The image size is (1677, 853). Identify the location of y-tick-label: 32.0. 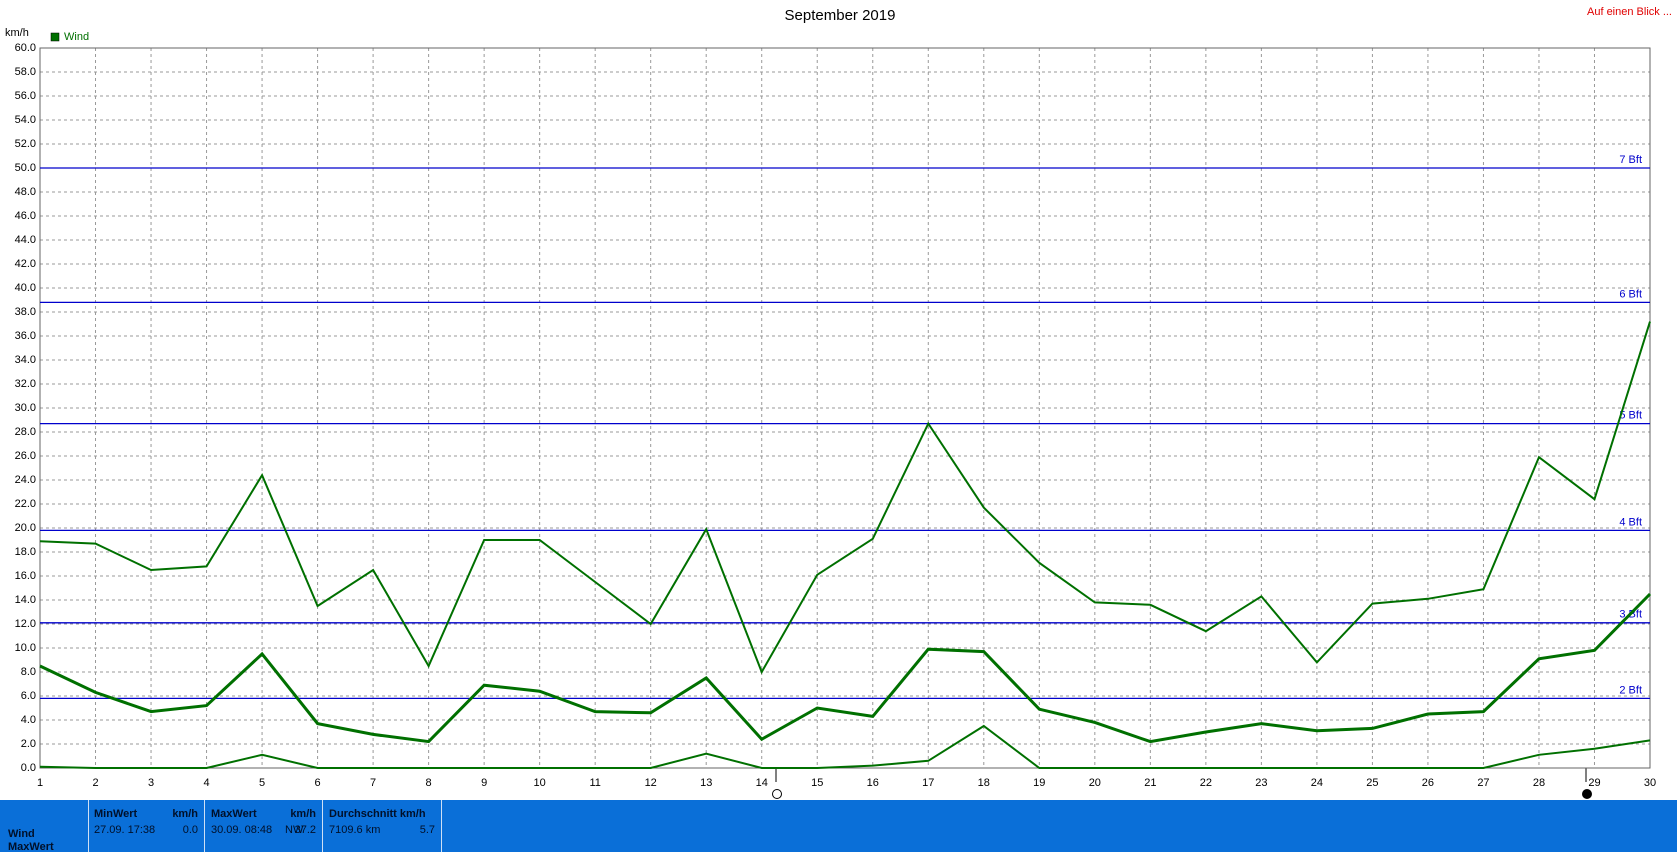
(25, 384).